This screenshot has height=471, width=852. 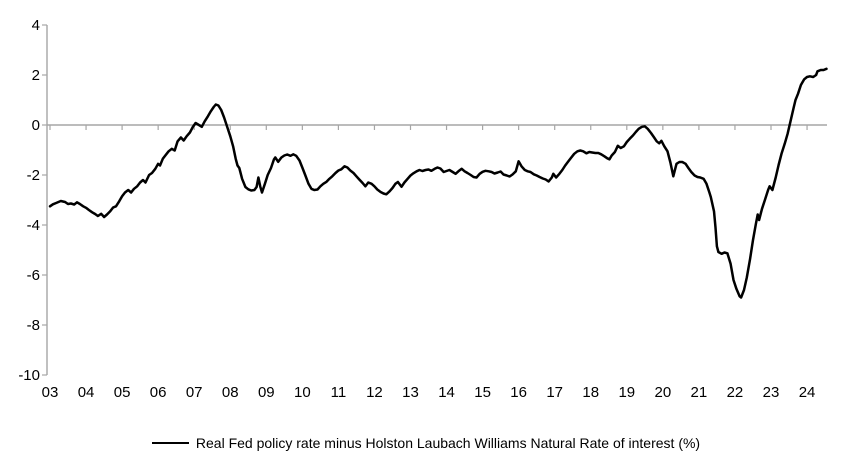 I want to click on x-tick-label: 06, so click(x=158, y=392).